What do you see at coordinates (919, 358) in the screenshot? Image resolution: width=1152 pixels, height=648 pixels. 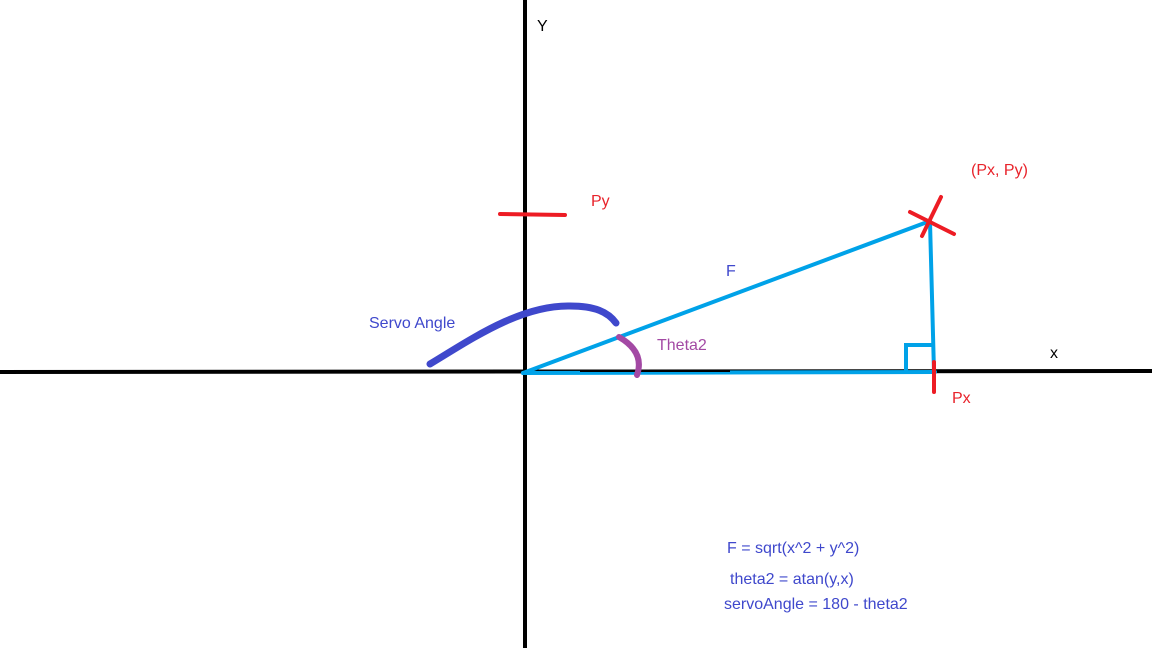 I see `right-angle-marker` at bounding box center [919, 358].